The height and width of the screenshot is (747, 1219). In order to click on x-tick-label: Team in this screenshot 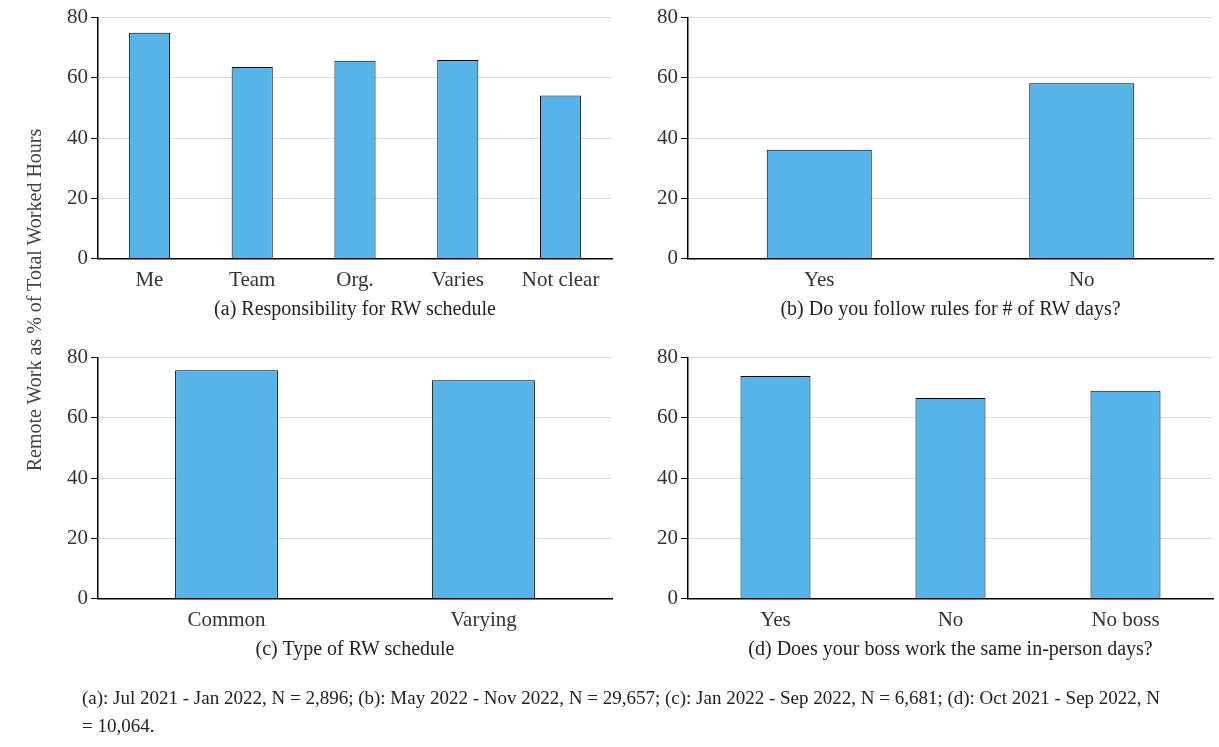, I will do `click(252, 278)`.